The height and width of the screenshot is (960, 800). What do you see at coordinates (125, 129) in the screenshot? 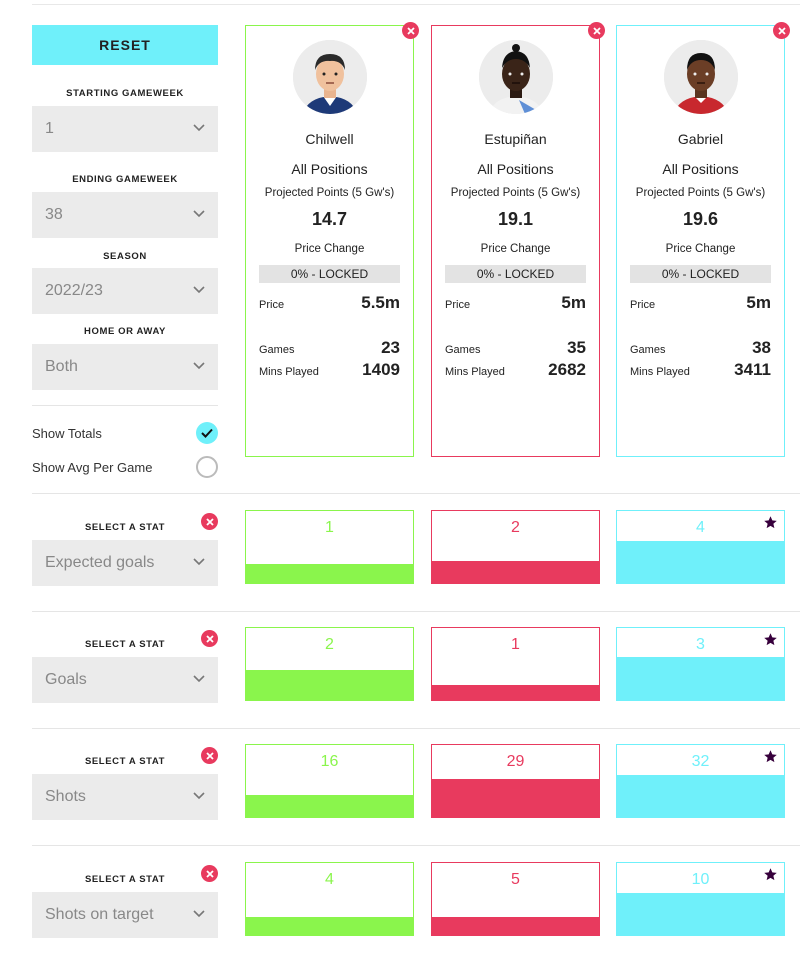
I see `starting-gameweek-select: 1` at bounding box center [125, 129].